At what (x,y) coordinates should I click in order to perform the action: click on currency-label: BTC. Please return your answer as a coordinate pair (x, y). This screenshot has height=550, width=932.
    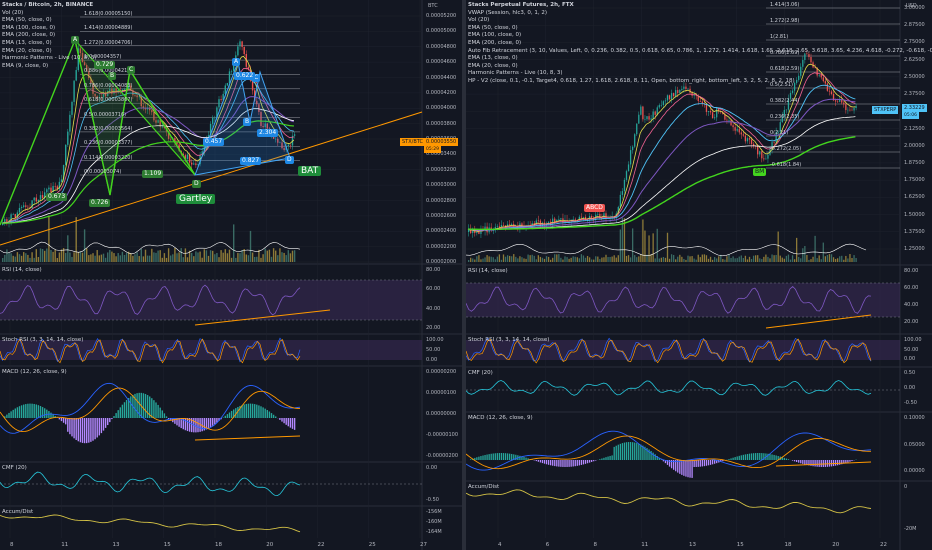
    Looking at the image, I should click on (433, 6).